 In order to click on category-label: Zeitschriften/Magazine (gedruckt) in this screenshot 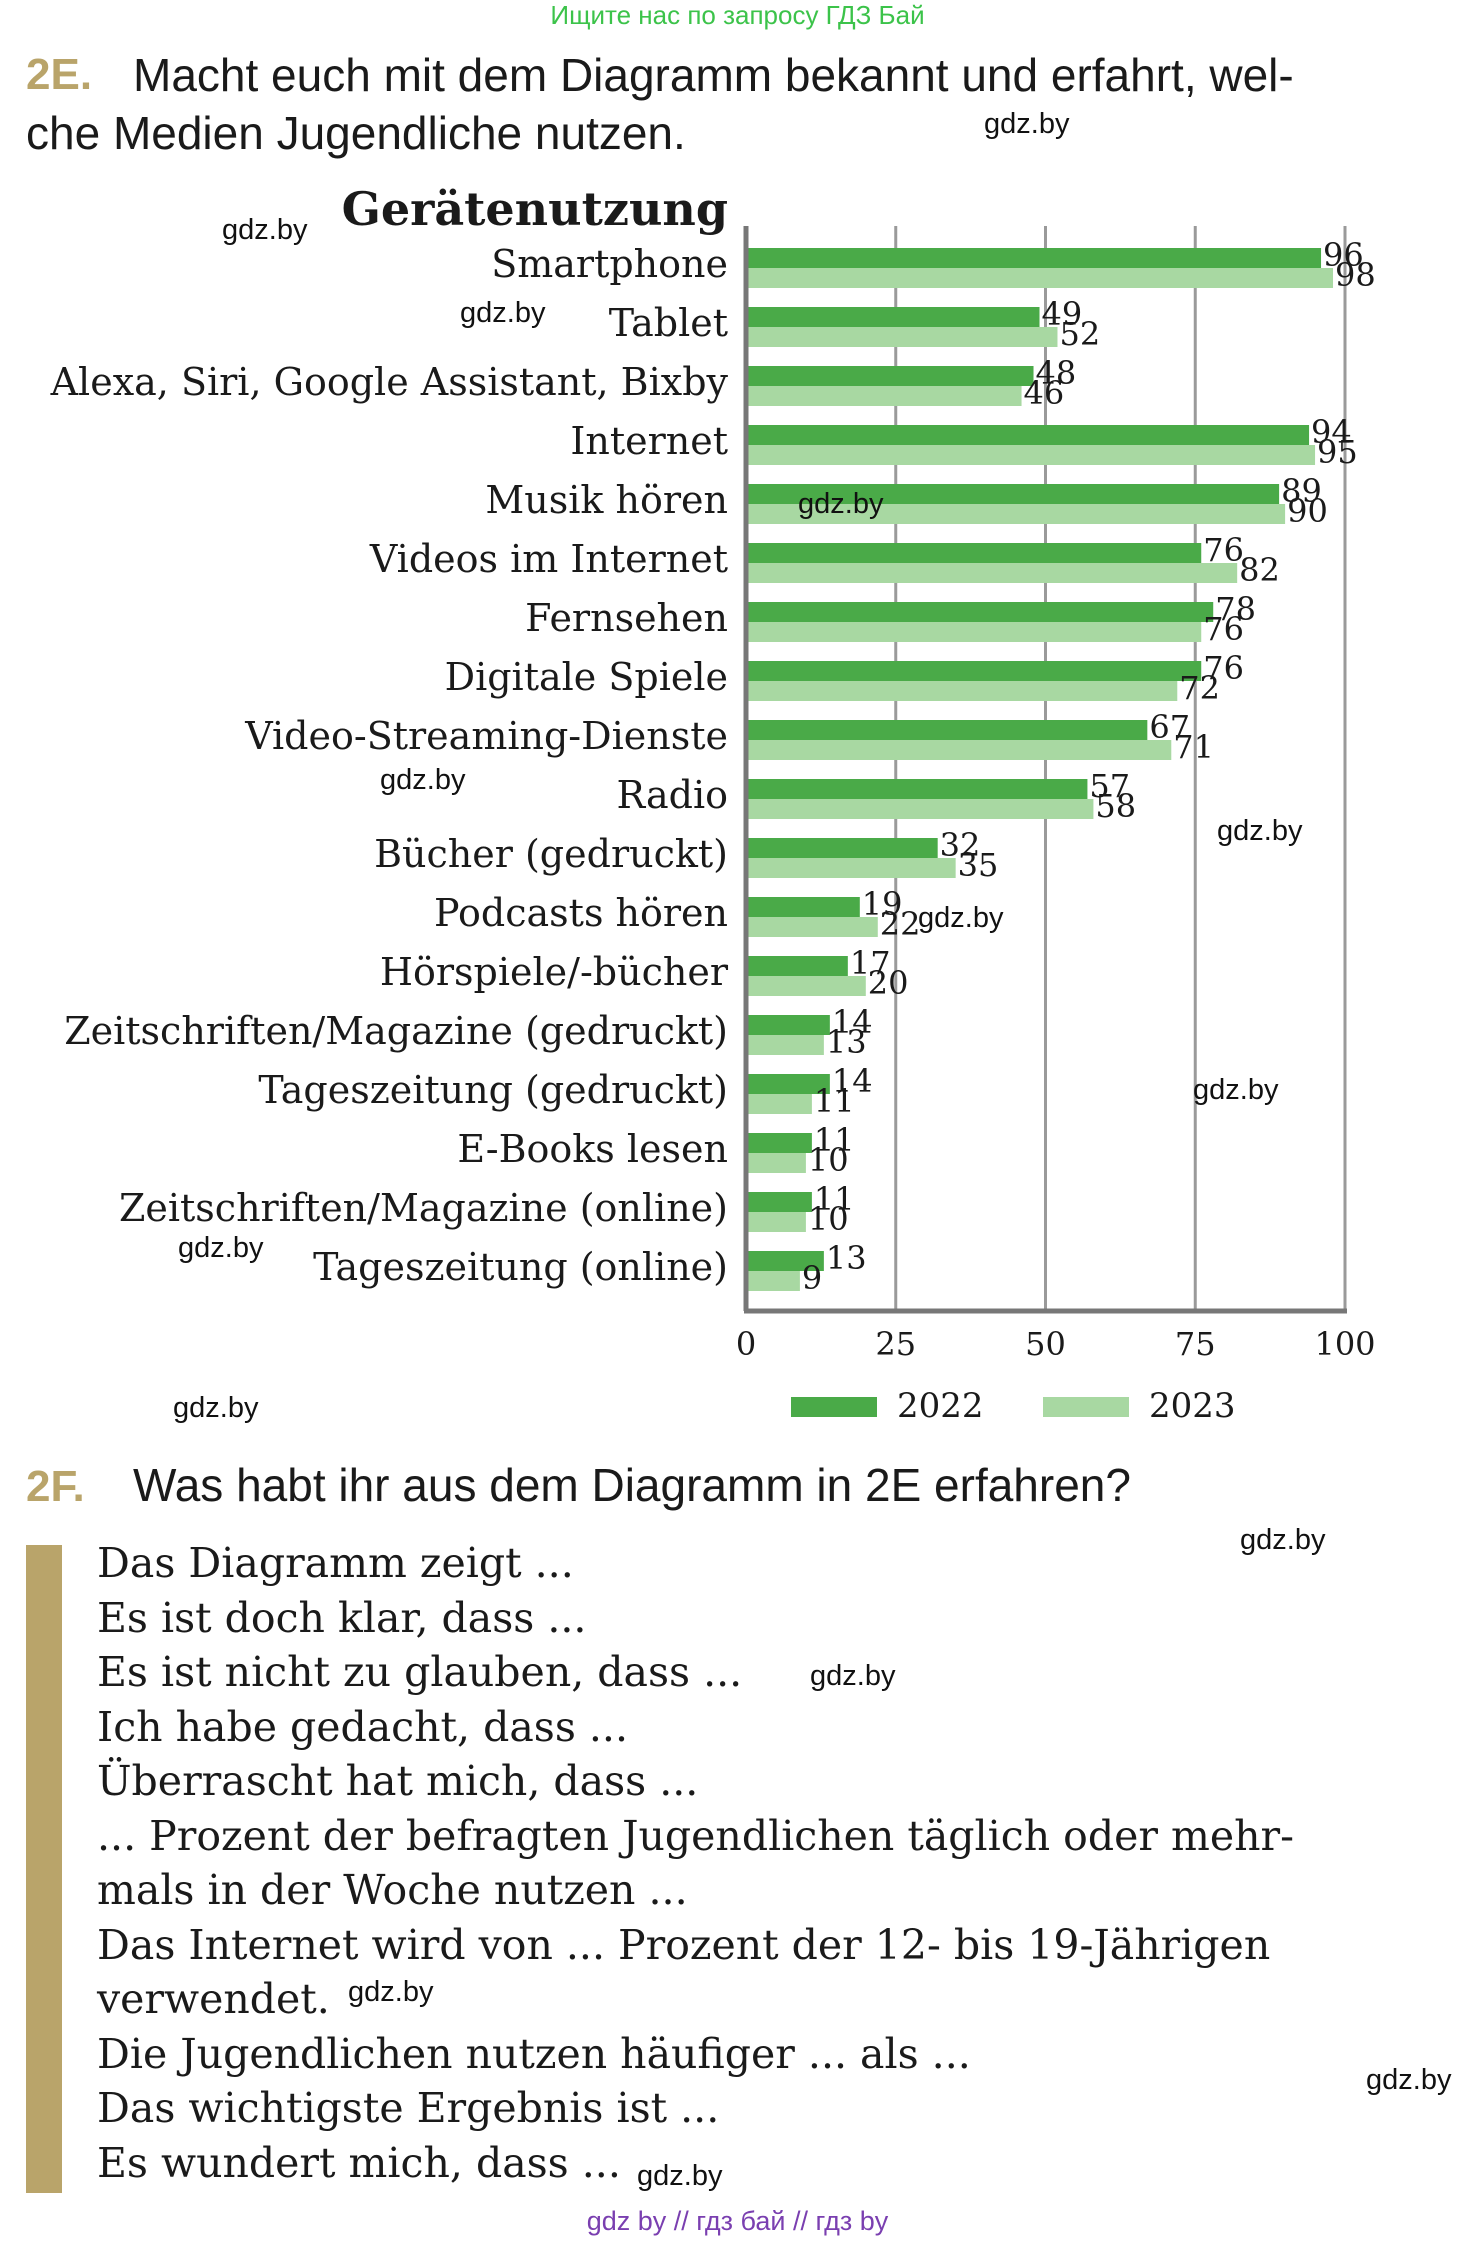, I will do `click(396, 1031)`.